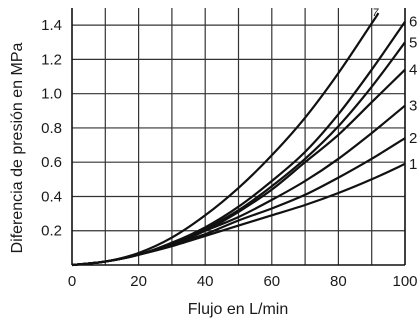 The height and width of the screenshot is (322, 420). What do you see at coordinates (404, 281) in the screenshot?
I see `x-tick-label: 100` at bounding box center [404, 281].